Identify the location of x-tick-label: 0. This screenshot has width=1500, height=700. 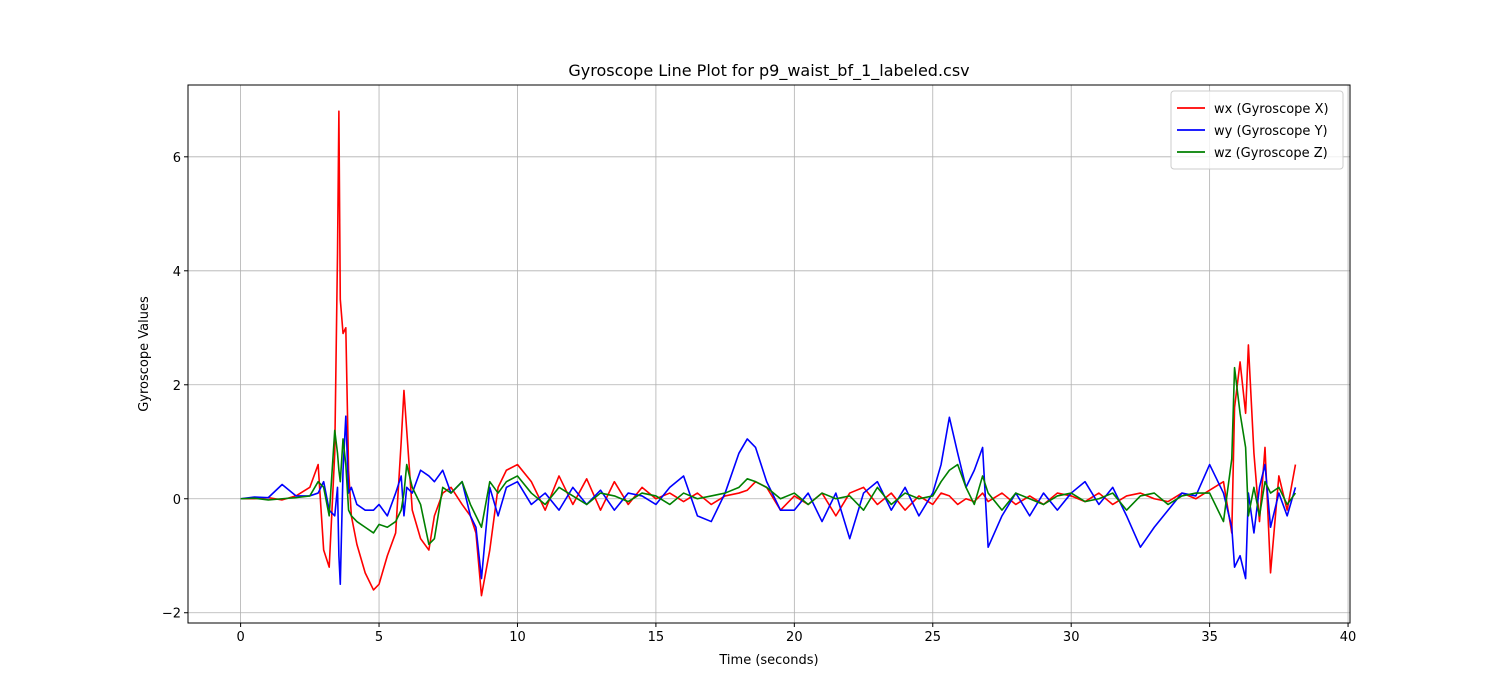
(240, 637).